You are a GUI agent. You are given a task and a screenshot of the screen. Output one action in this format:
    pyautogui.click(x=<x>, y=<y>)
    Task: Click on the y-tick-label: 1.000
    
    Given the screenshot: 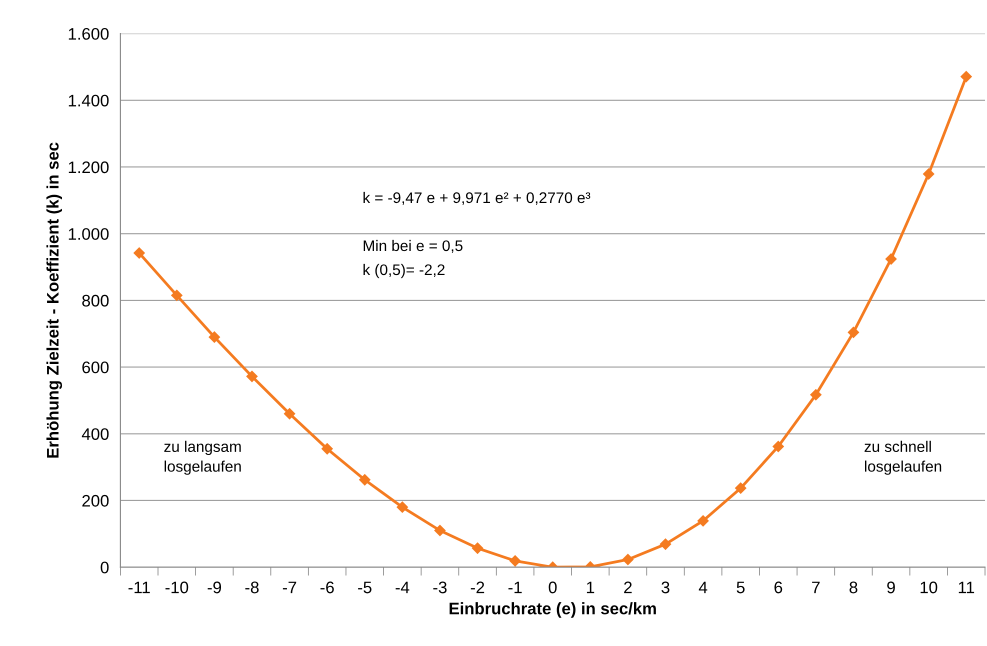 What is the action you would take?
    pyautogui.click(x=88, y=234)
    